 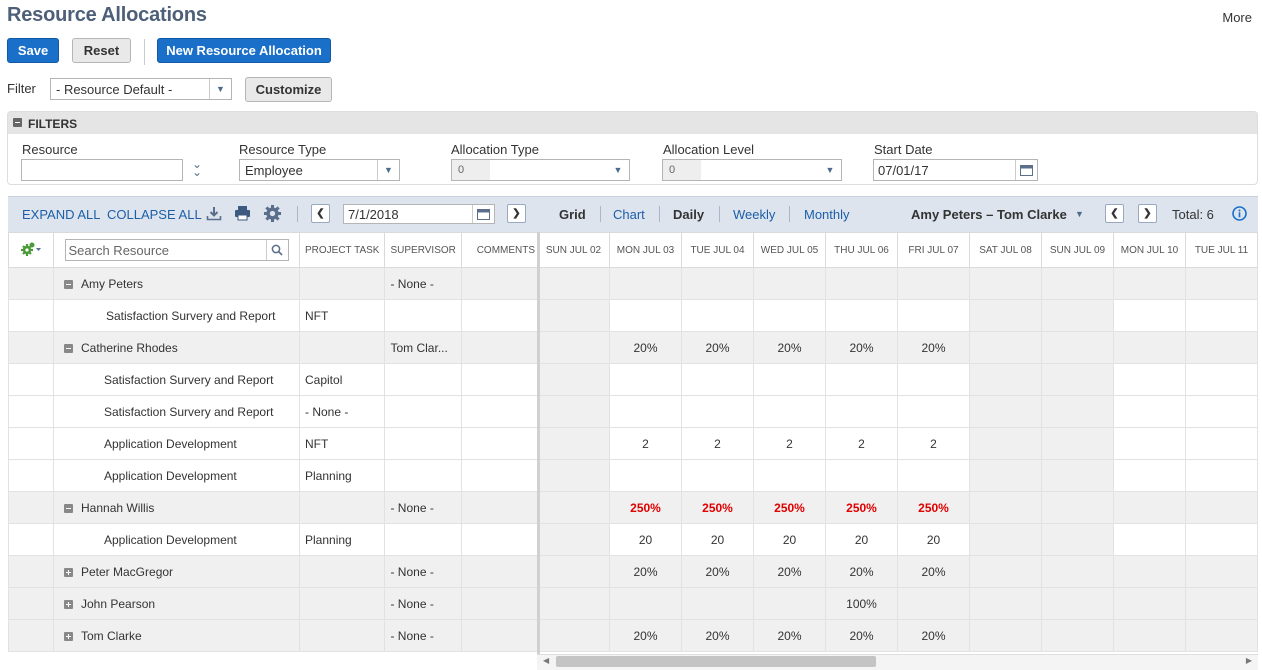 What do you see at coordinates (279, 475) in the screenshot?
I see `task-row: Application Development Planning` at bounding box center [279, 475].